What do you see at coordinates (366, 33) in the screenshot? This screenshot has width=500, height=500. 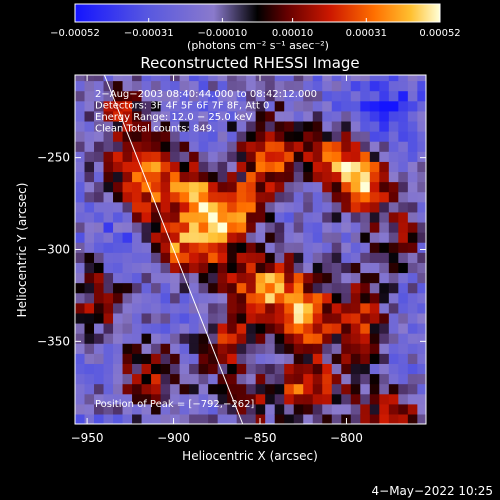 I see `colorbar-tick-label: 0.00031` at bounding box center [366, 33].